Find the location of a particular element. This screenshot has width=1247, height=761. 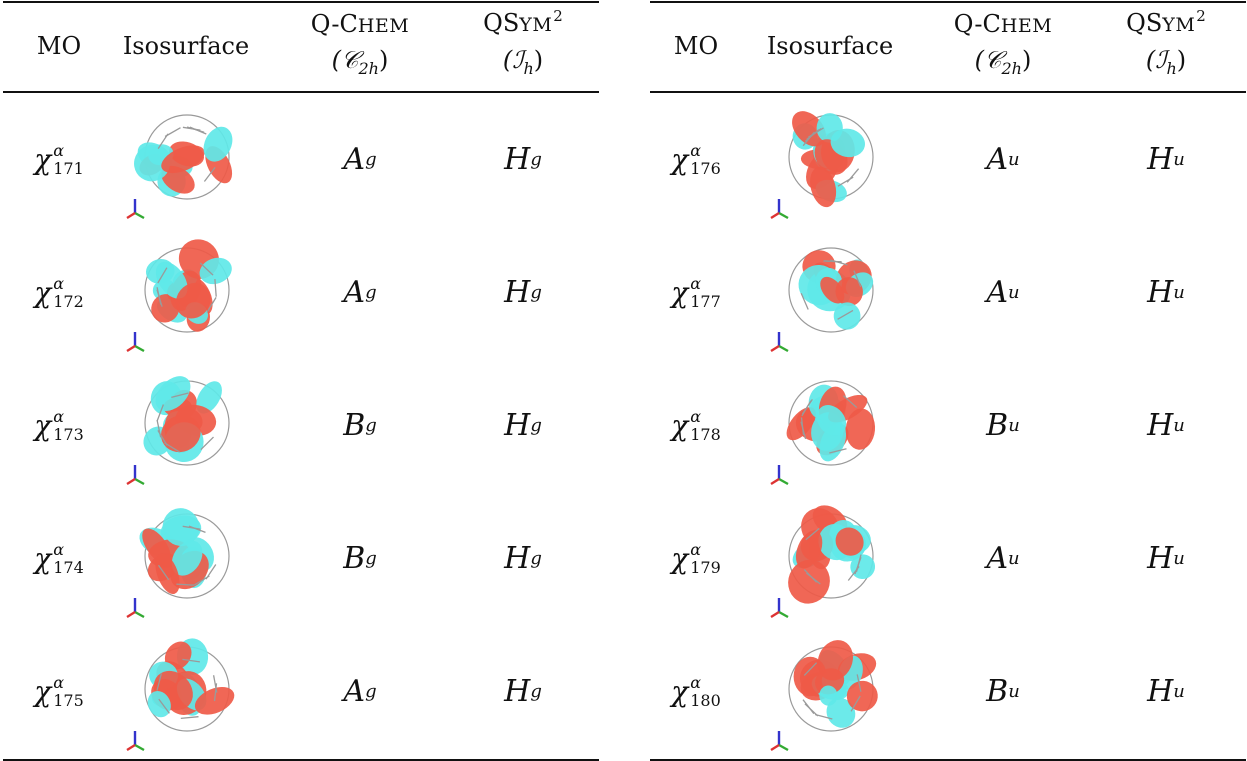

header-isosurface: Isosurface is located at coordinates (830, 46).